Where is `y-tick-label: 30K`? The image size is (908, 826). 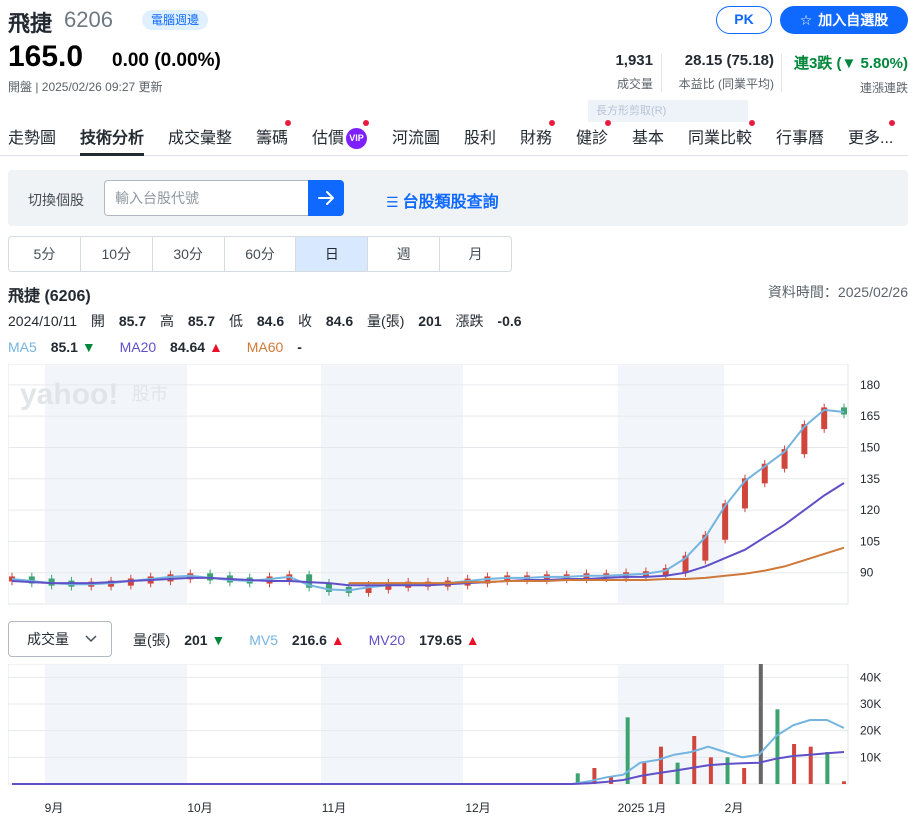
y-tick-label: 30K is located at coordinates (870, 704).